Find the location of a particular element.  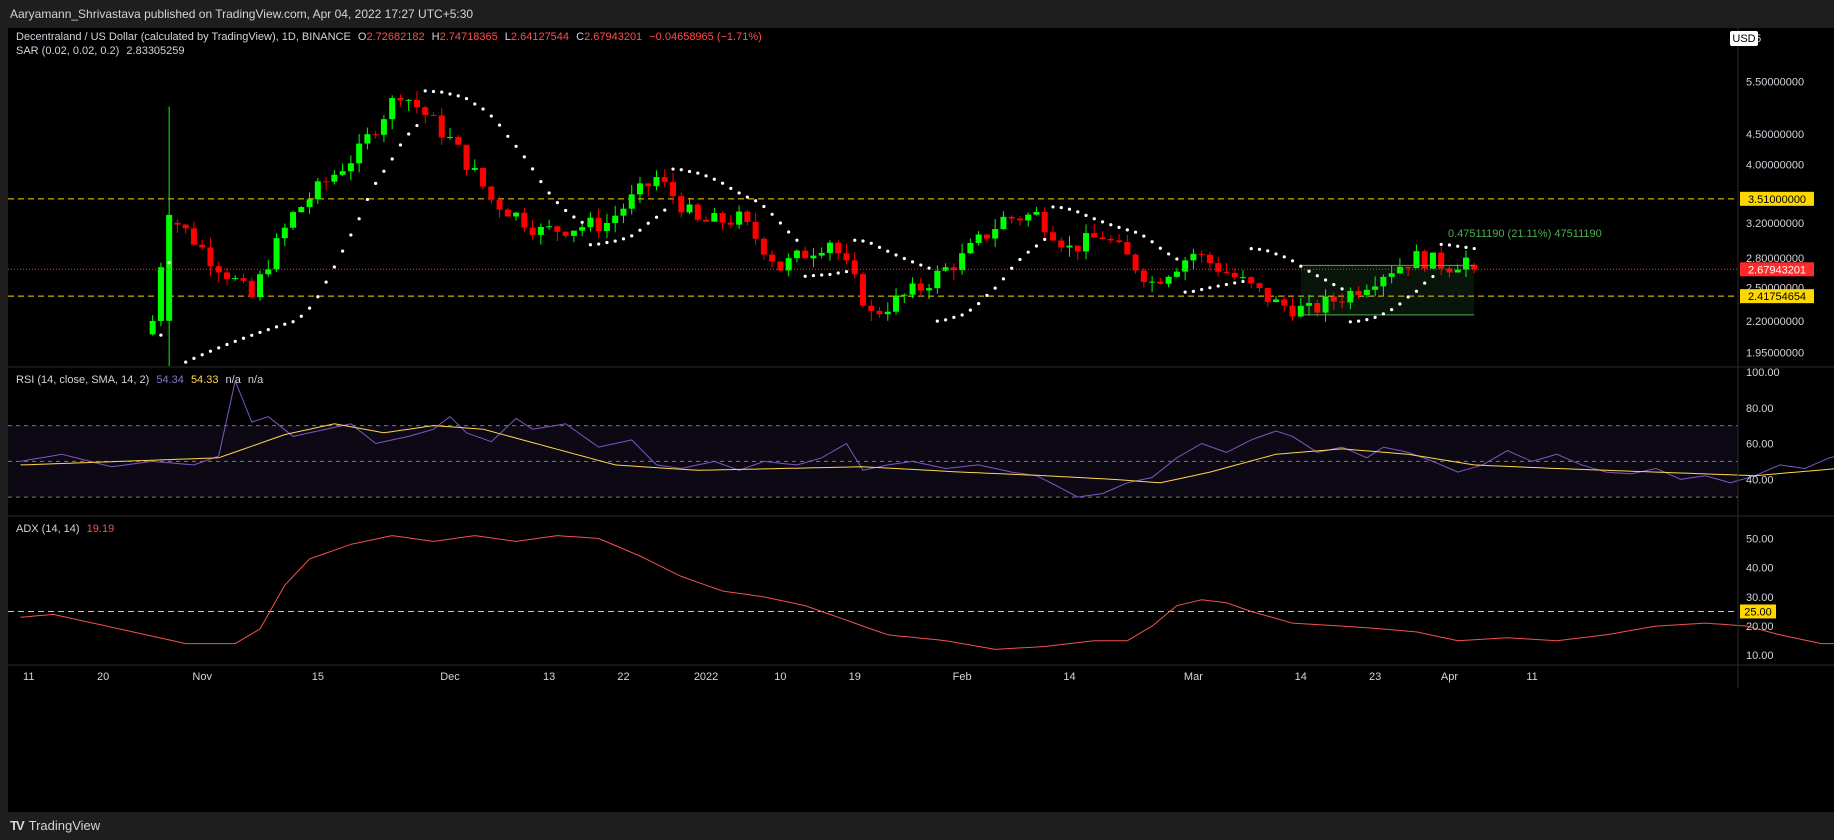

current-price-label: 2.67943201 is located at coordinates (1777, 270).